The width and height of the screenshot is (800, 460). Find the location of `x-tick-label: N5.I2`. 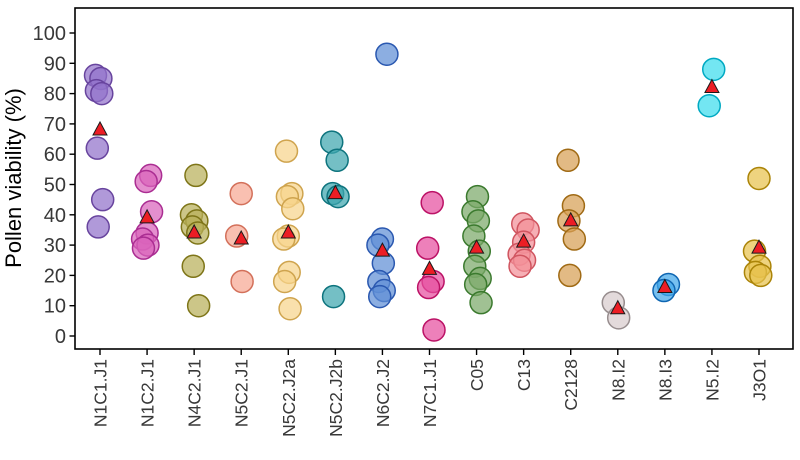

x-tick-label: N5.I2 is located at coordinates (712, 380).